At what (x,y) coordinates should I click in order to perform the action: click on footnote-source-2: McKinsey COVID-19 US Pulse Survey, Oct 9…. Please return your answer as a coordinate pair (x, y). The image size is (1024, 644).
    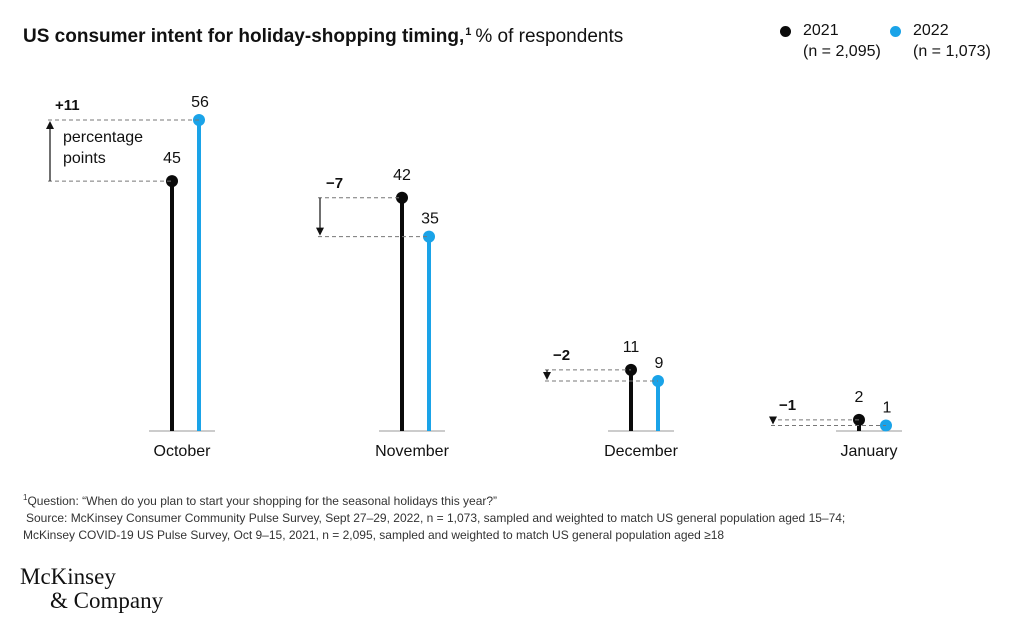
    Looking at the image, I should click on (374, 535).